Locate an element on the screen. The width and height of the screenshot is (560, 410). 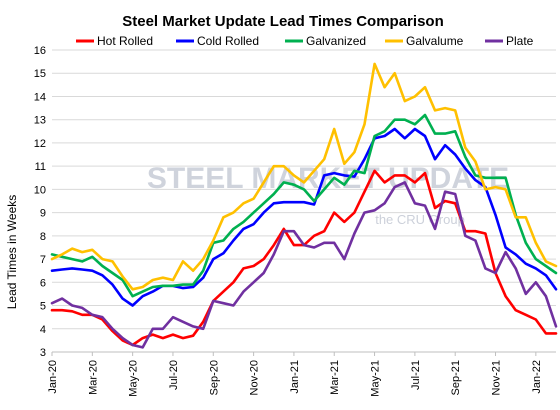
x-tick-label: Nov-20 is located at coordinates (255, 377).